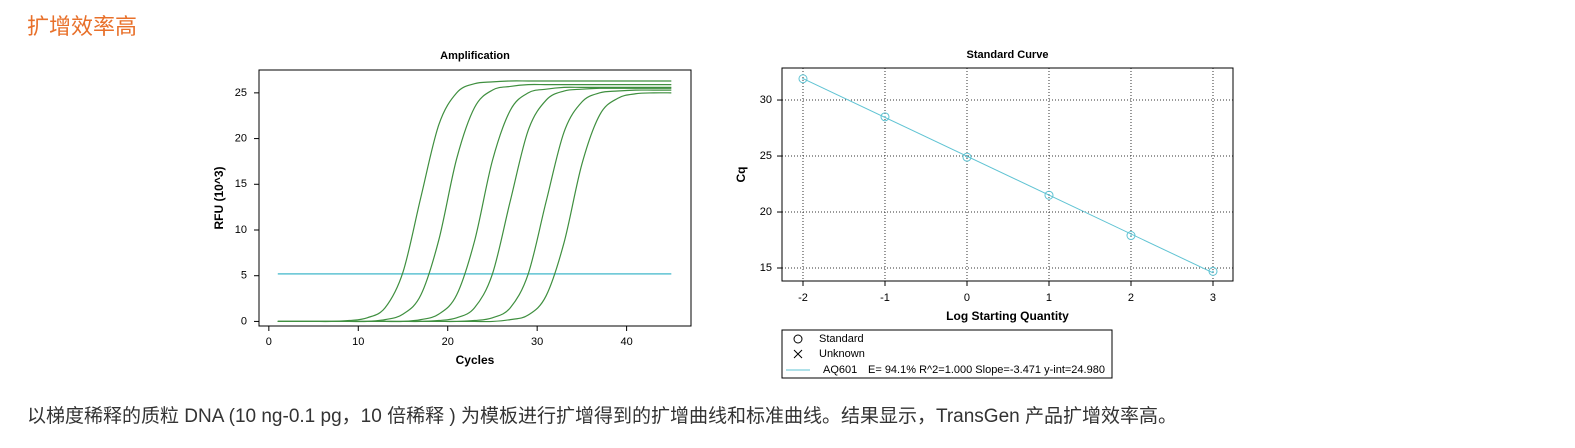 This screenshot has height=448, width=1575. What do you see at coordinates (840, 370) in the screenshot?
I see `legend-label: AQ601` at bounding box center [840, 370].